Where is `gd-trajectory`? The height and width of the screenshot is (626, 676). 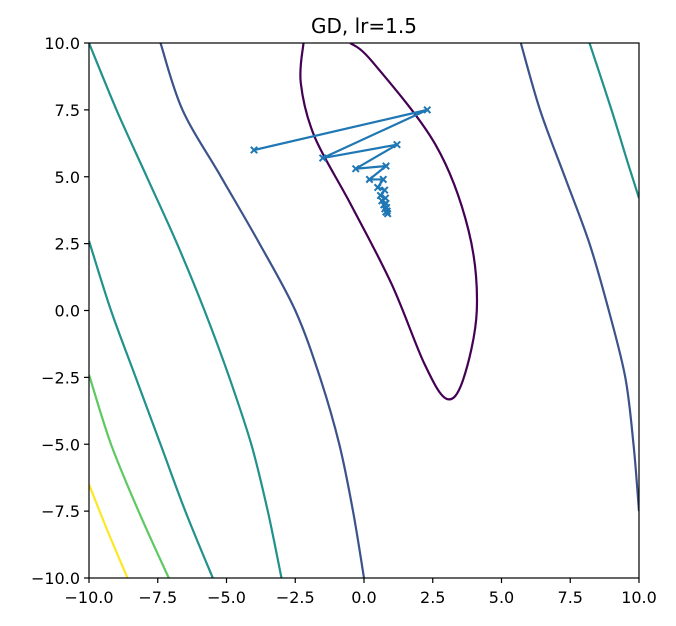
gd-trajectory is located at coordinates (341, 161).